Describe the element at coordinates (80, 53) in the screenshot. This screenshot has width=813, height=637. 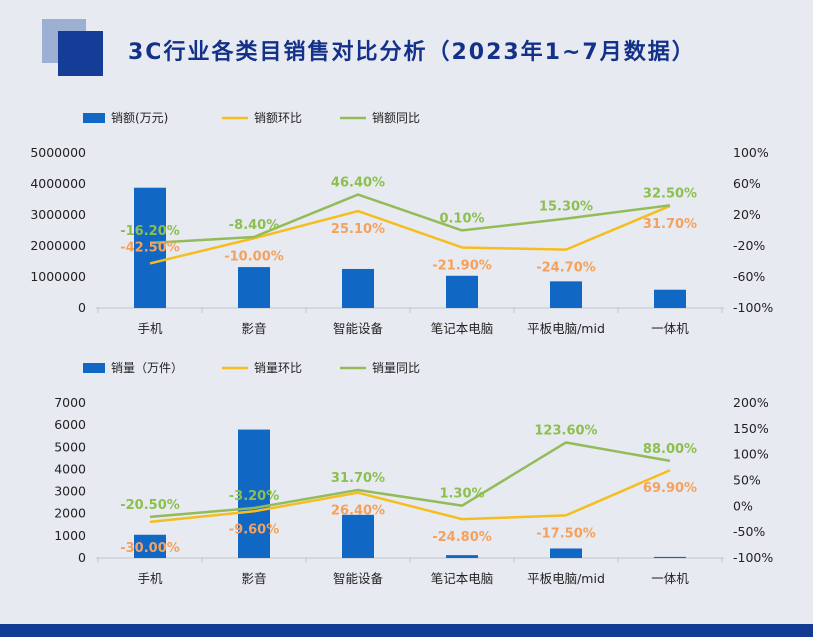
I see `decor-square-front` at that location.